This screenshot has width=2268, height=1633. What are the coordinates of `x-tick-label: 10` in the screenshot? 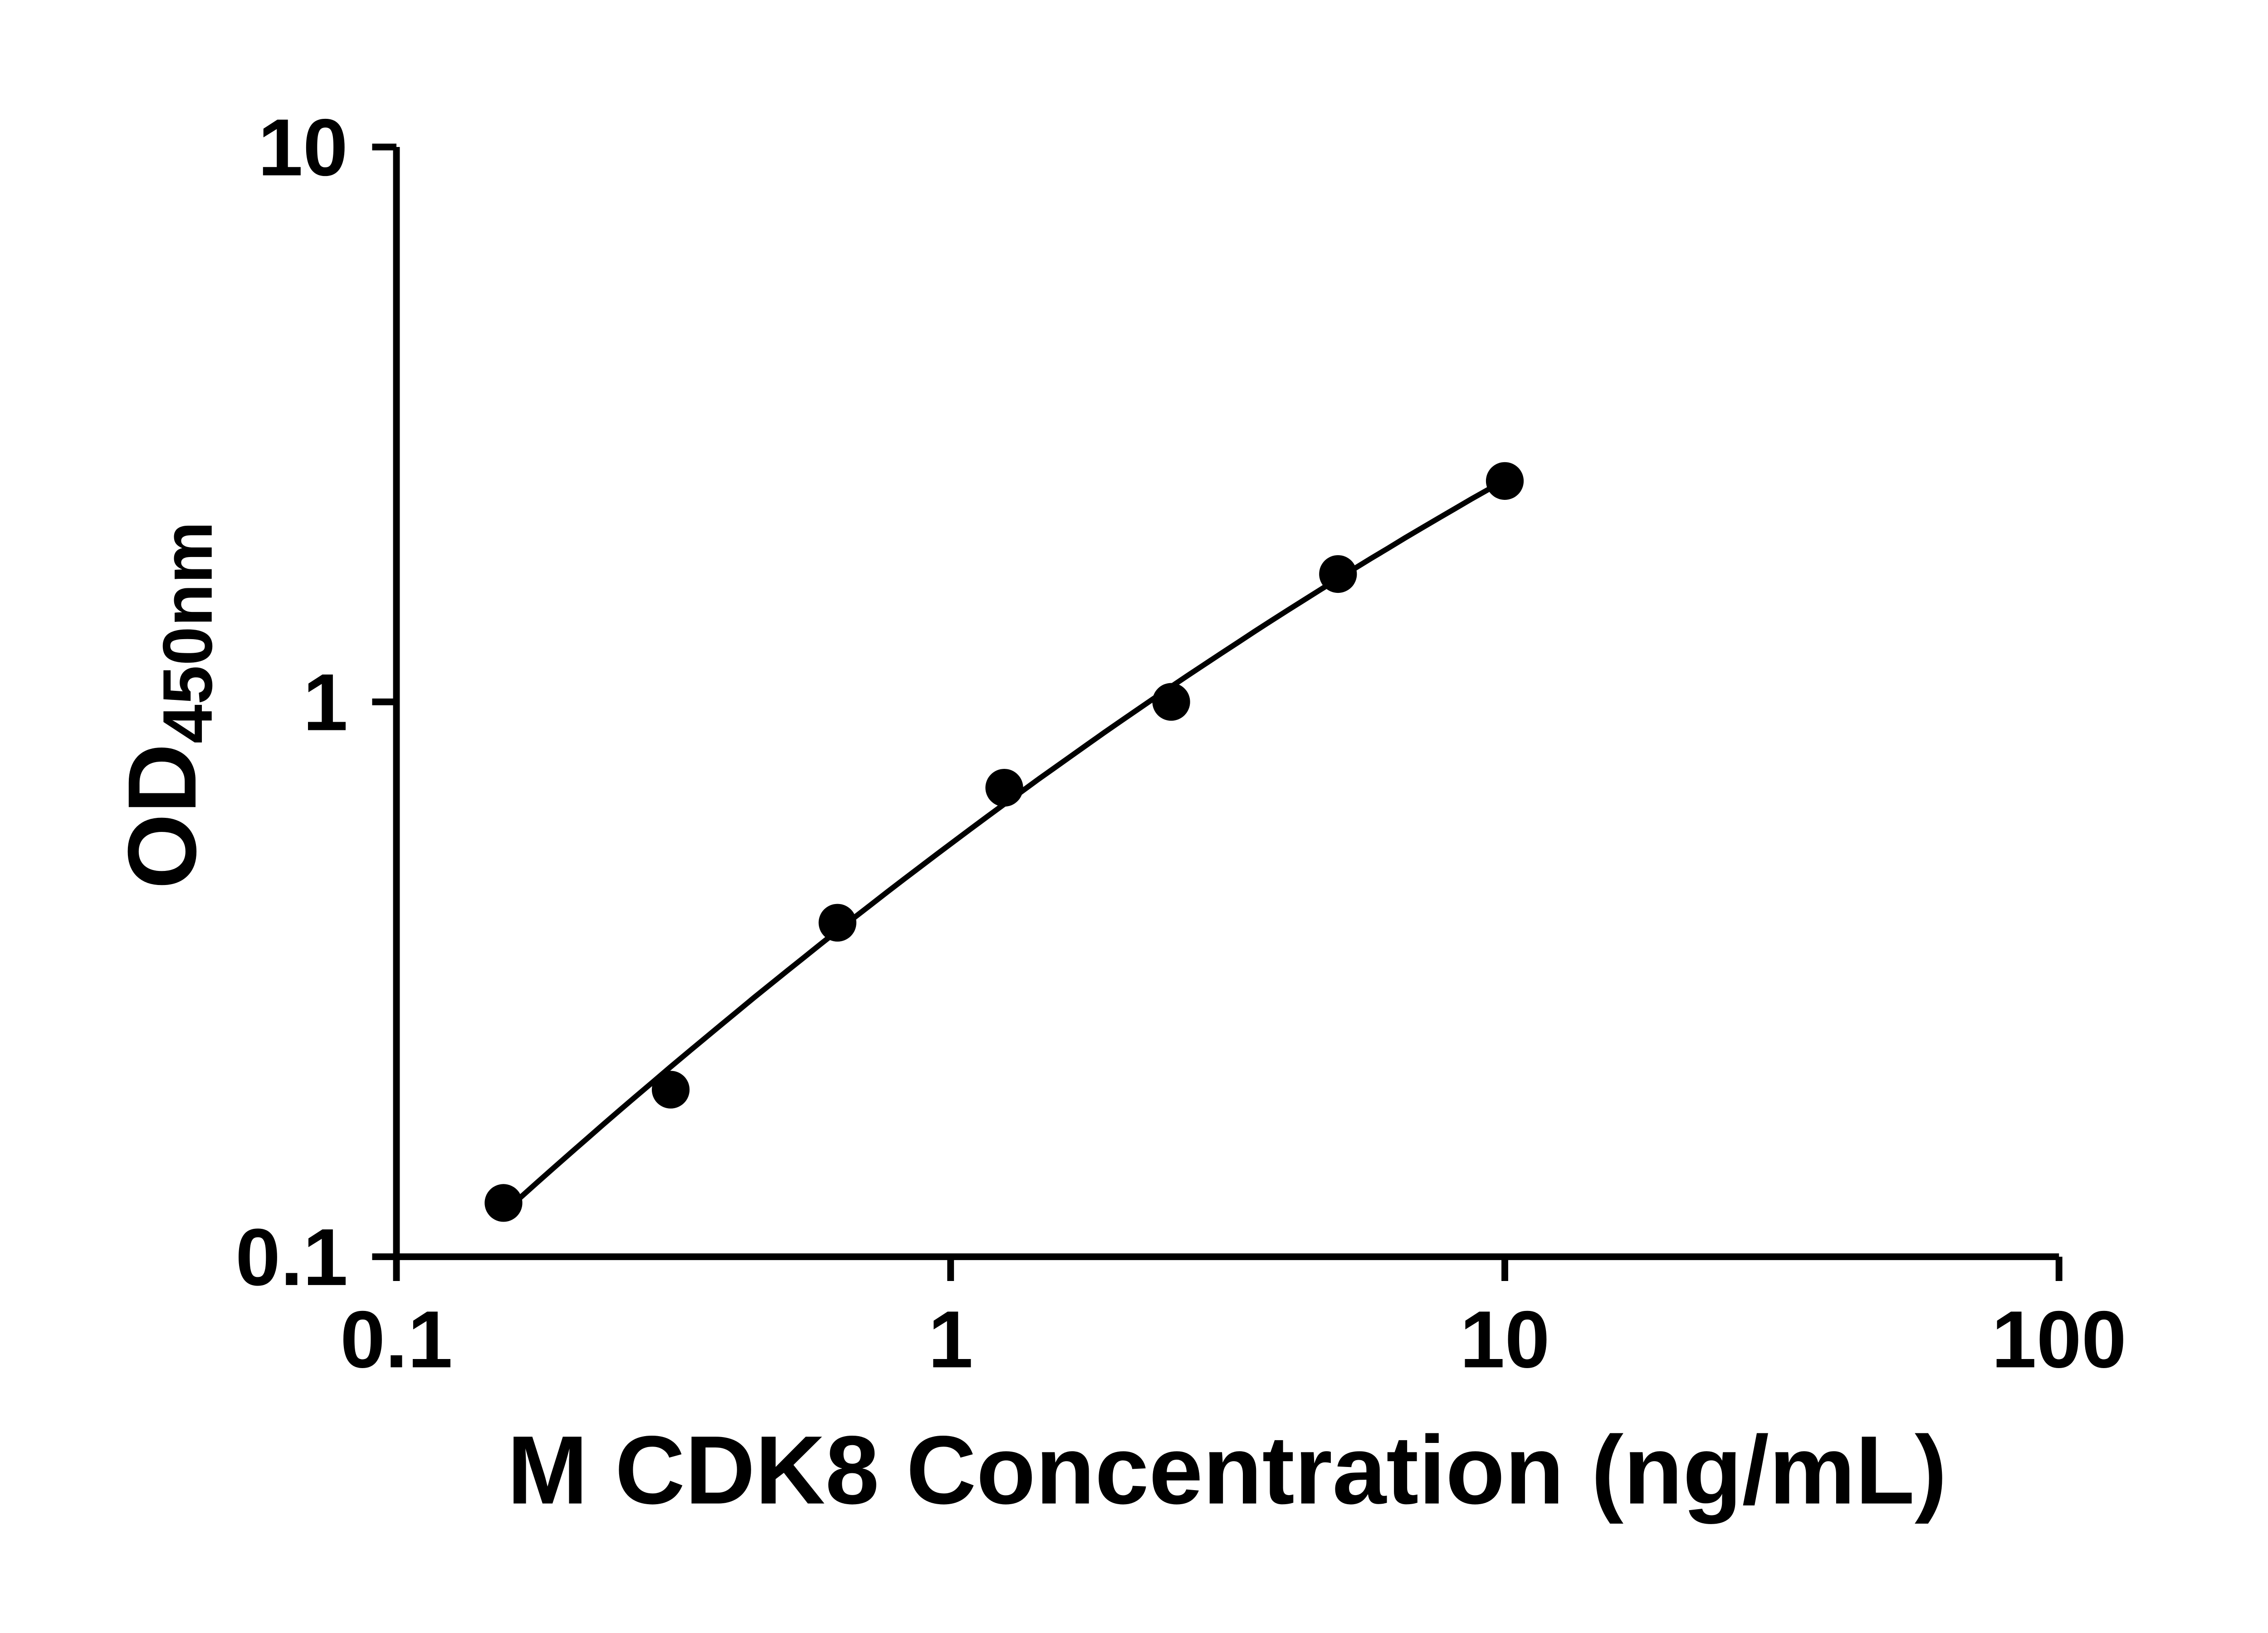 It's located at (1504, 1339).